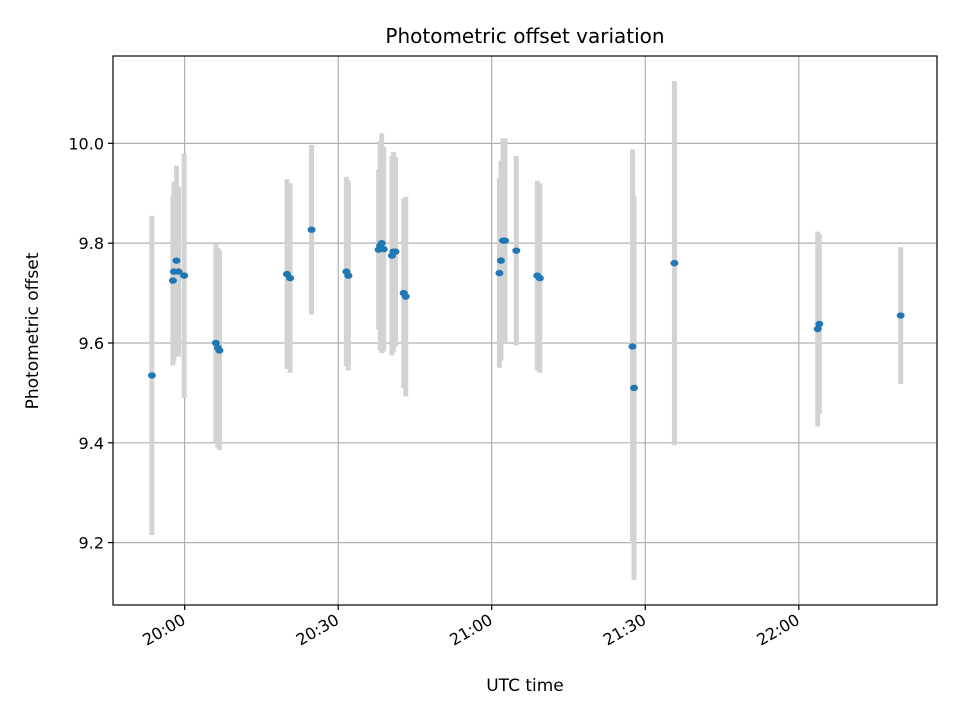 This screenshot has width=960, height=720. I want to click on y-tick-label: 10.0, so click(86, 143).